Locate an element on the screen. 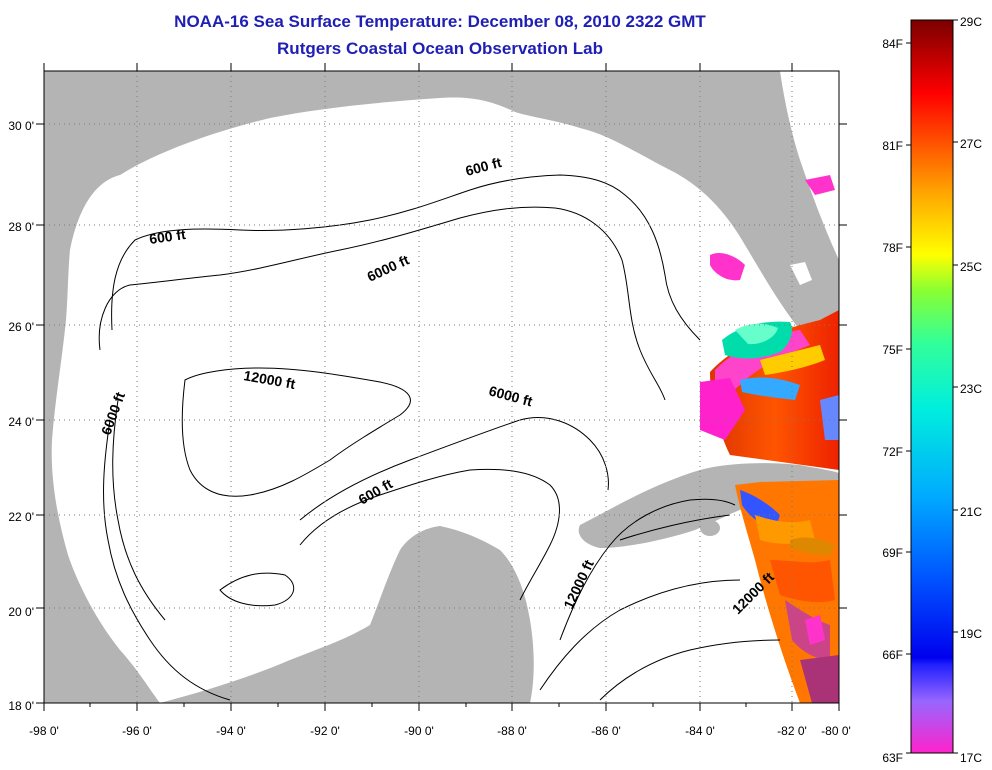  sst-swath is located at coordinates (769, 439).